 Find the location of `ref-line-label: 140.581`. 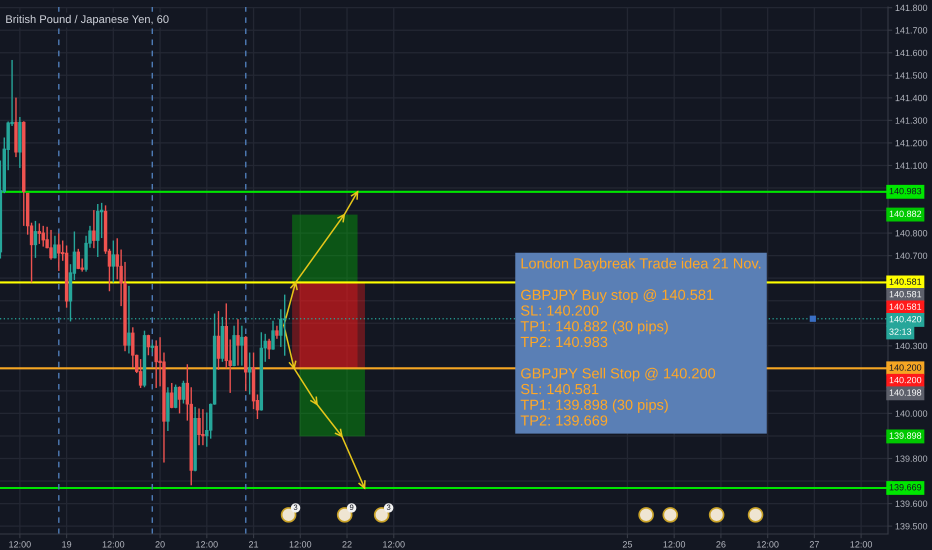

ref-line-label: 140.581 is located at coordinates (906, 281).